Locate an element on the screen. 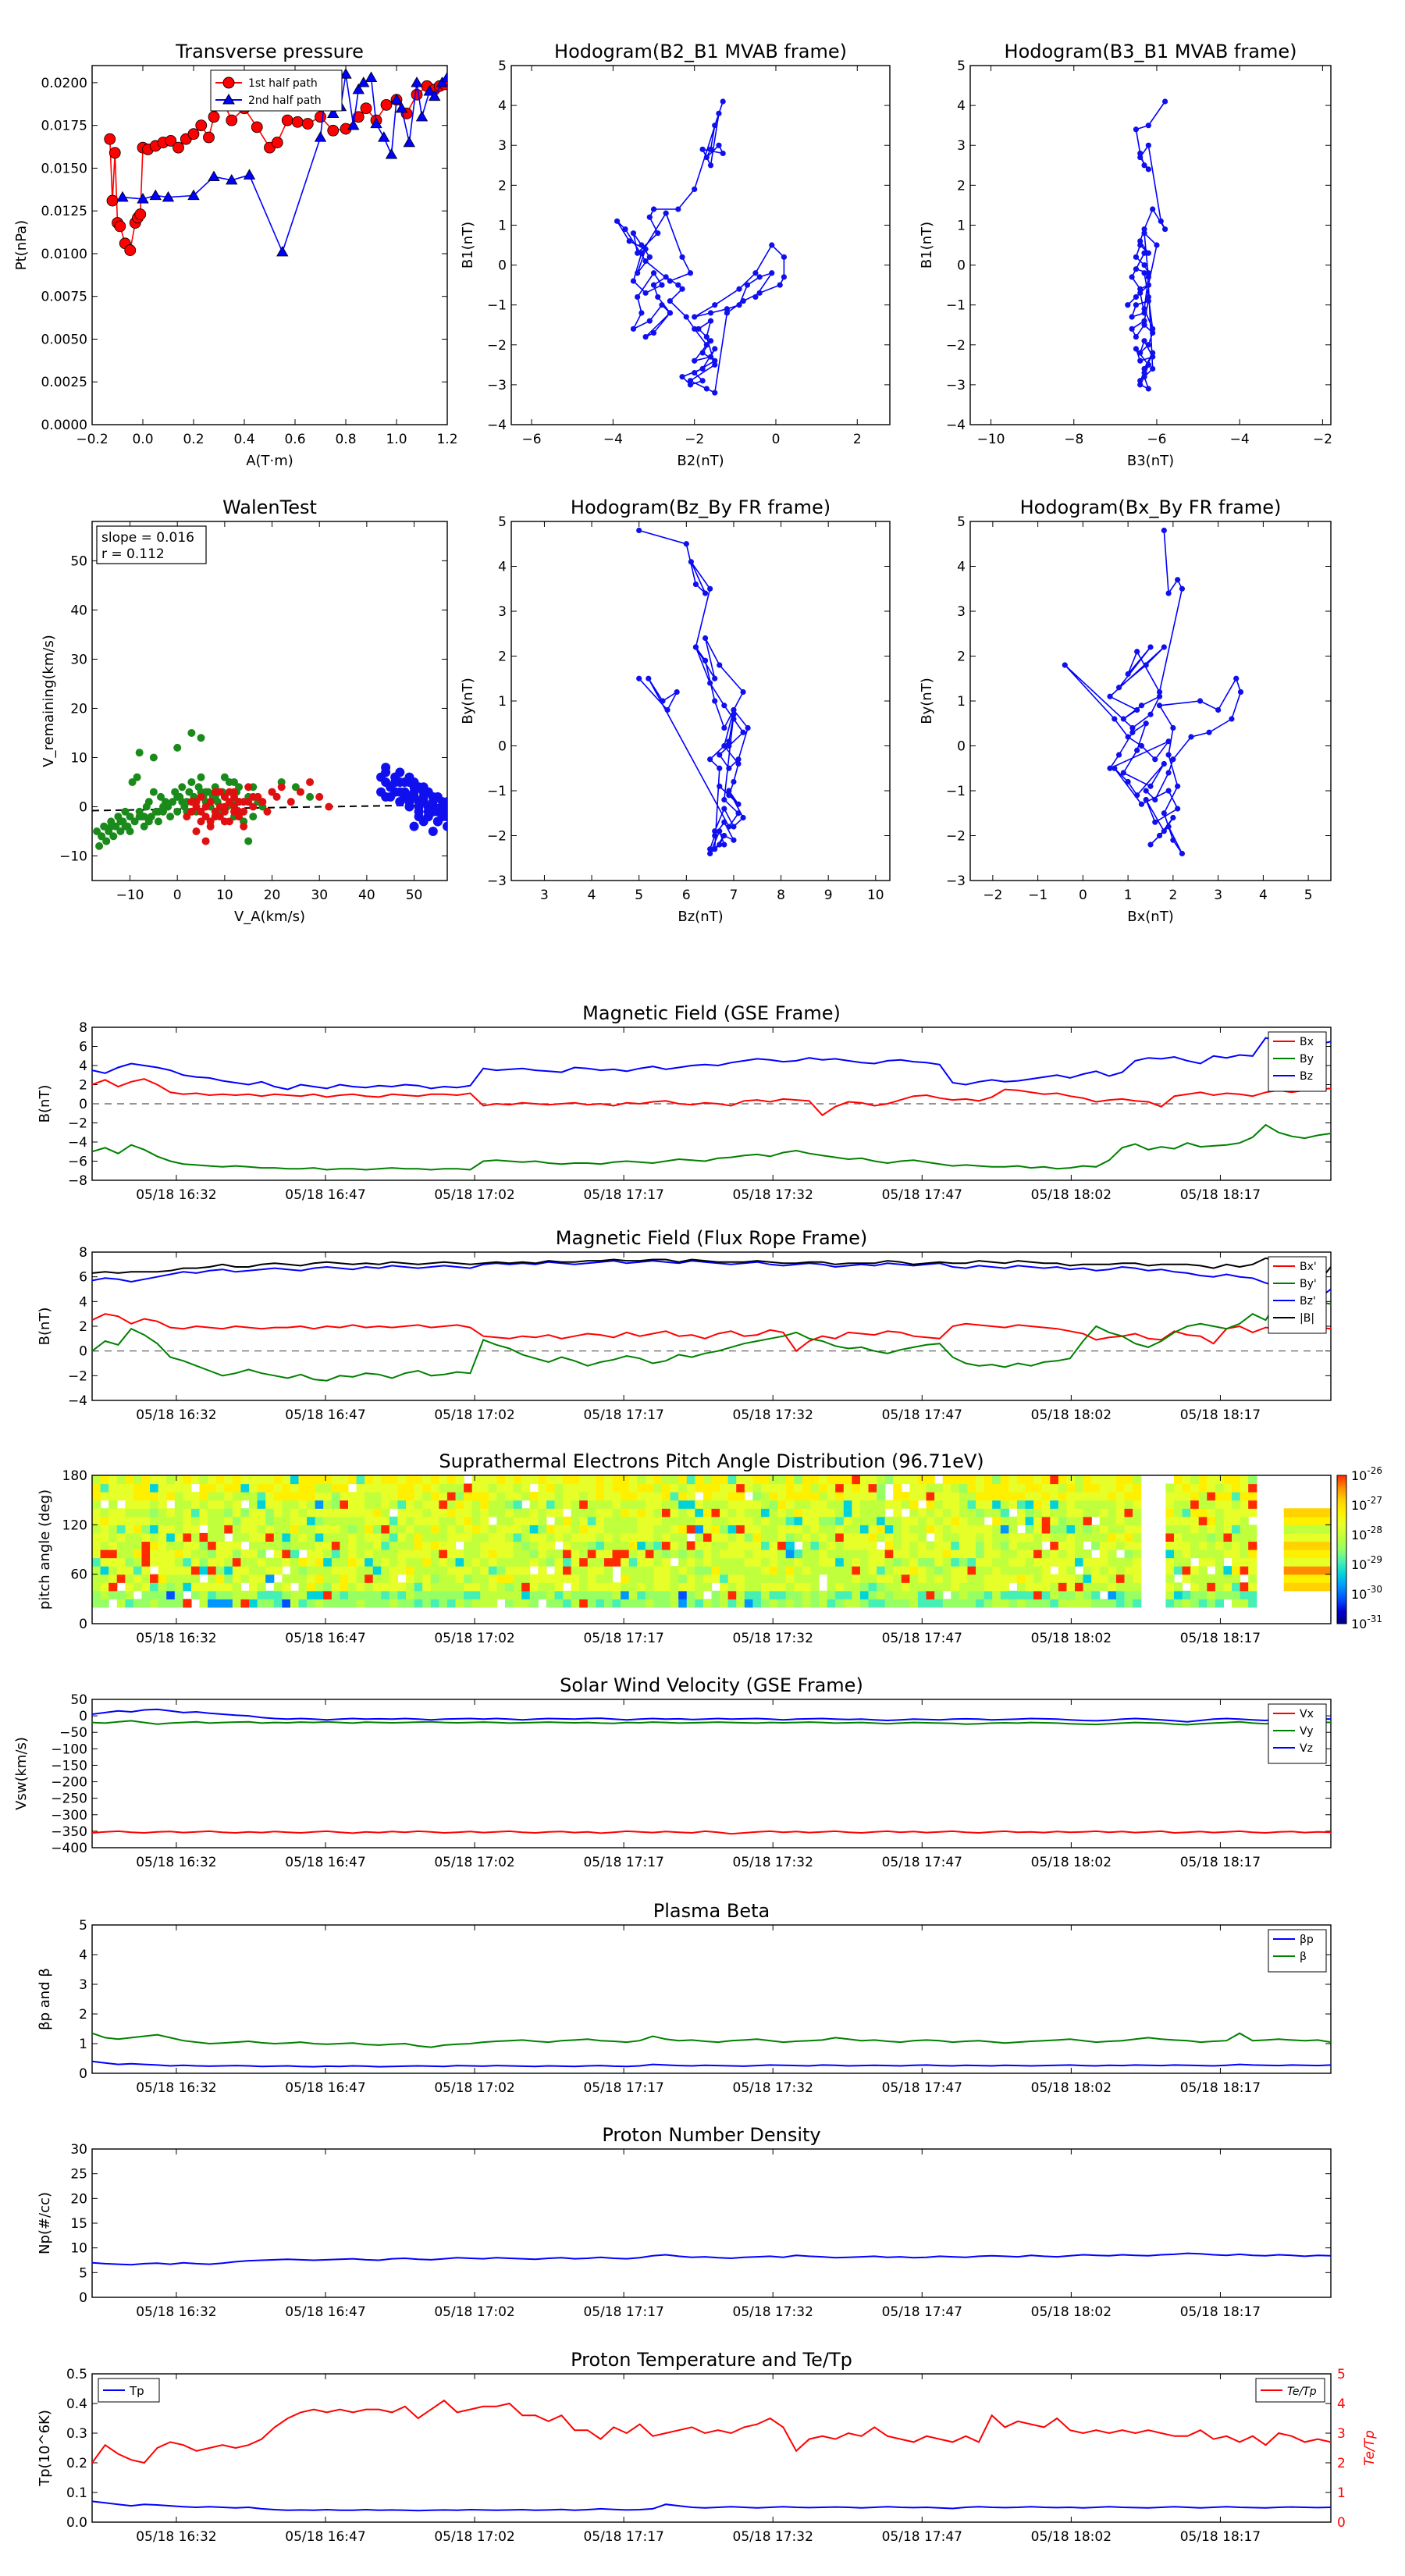  hodogram-b2-b1-xlabel: B2(nT) is located at coordinates (701, 461).